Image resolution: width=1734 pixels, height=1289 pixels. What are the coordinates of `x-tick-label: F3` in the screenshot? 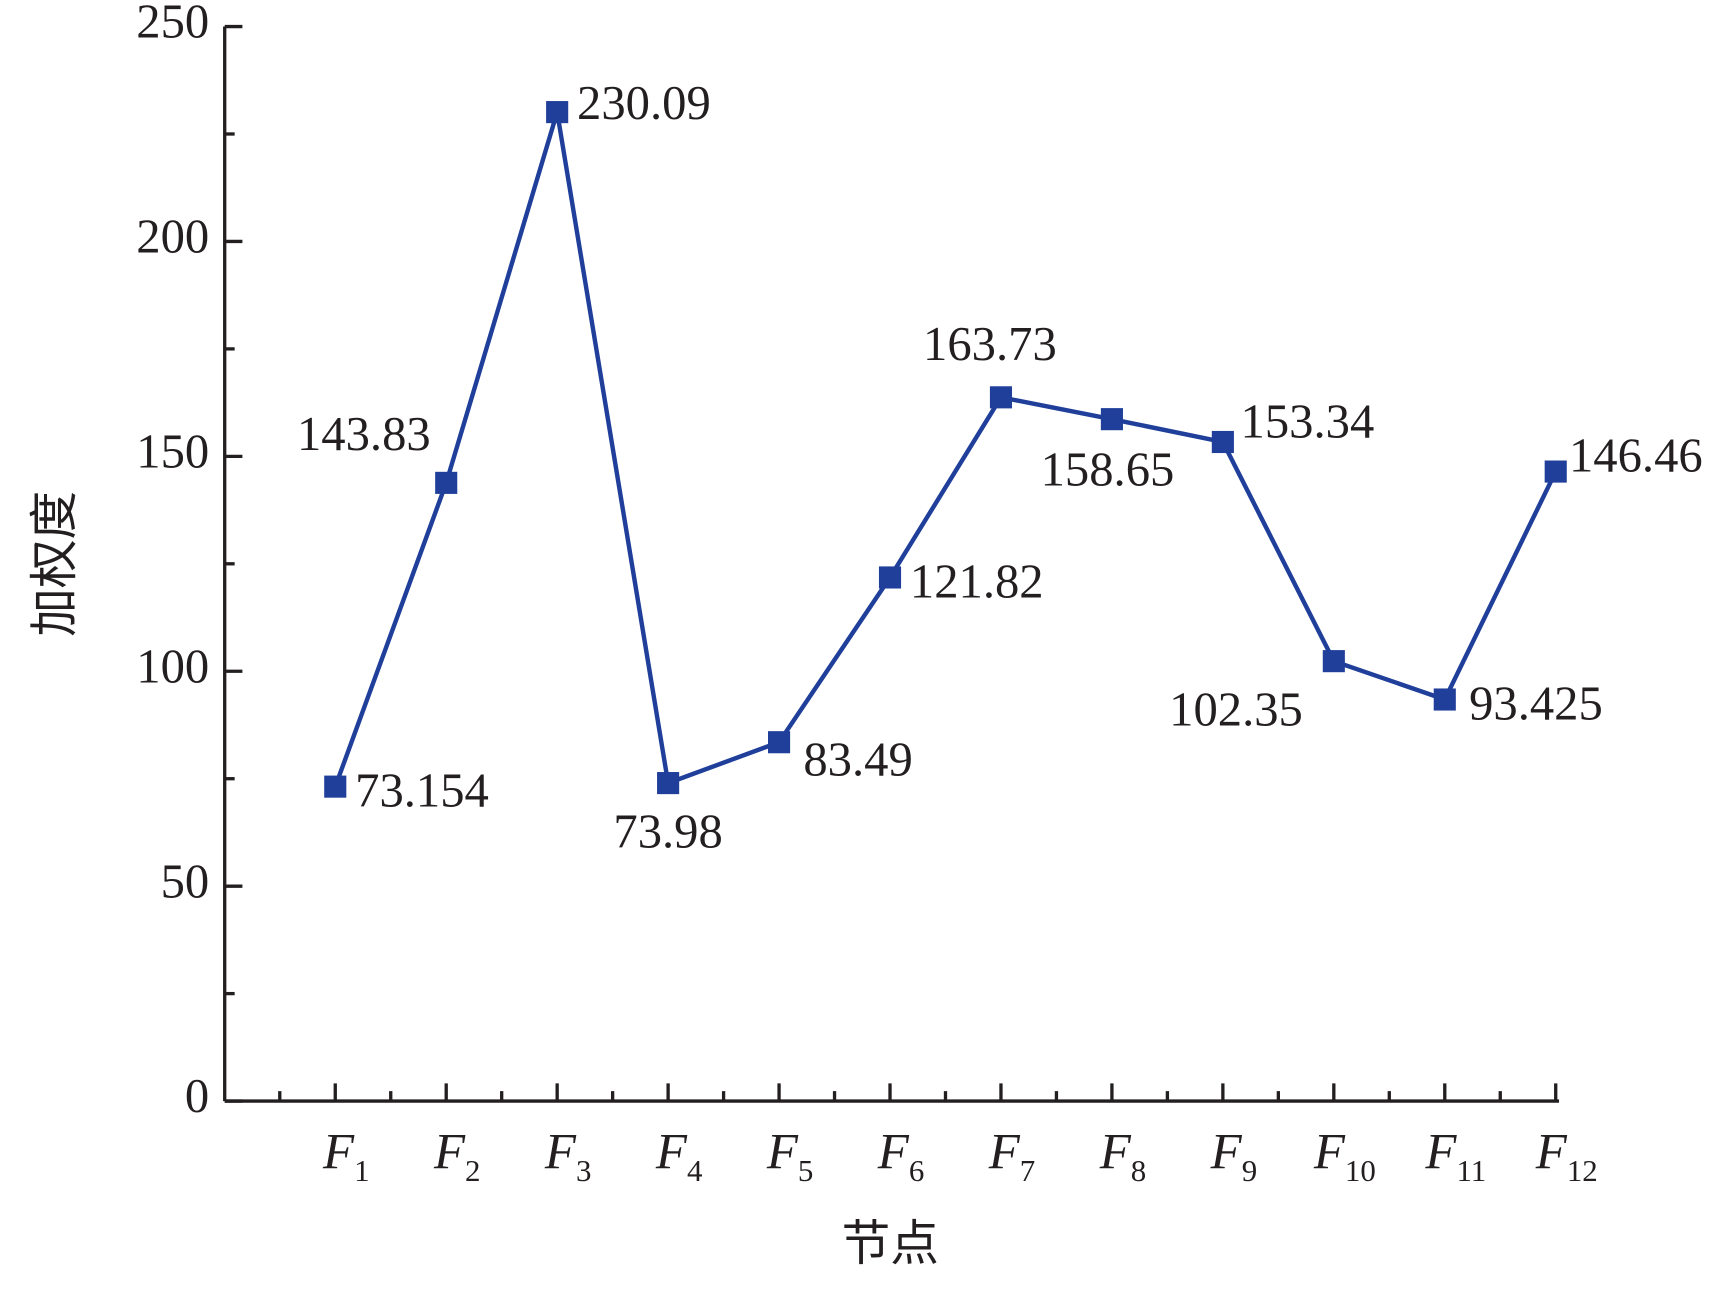 It's located at (568, 1155).